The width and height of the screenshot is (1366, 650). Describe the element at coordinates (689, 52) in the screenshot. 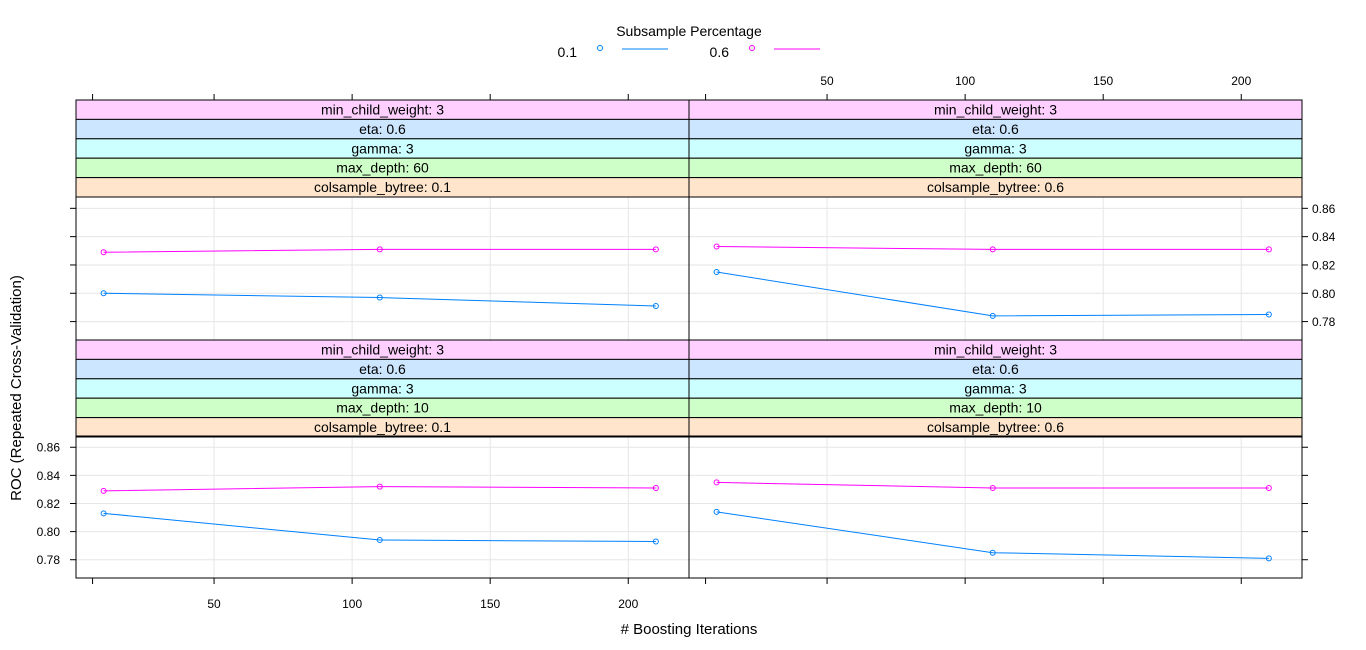

I see `legend: 0.1 0.6` at that location.